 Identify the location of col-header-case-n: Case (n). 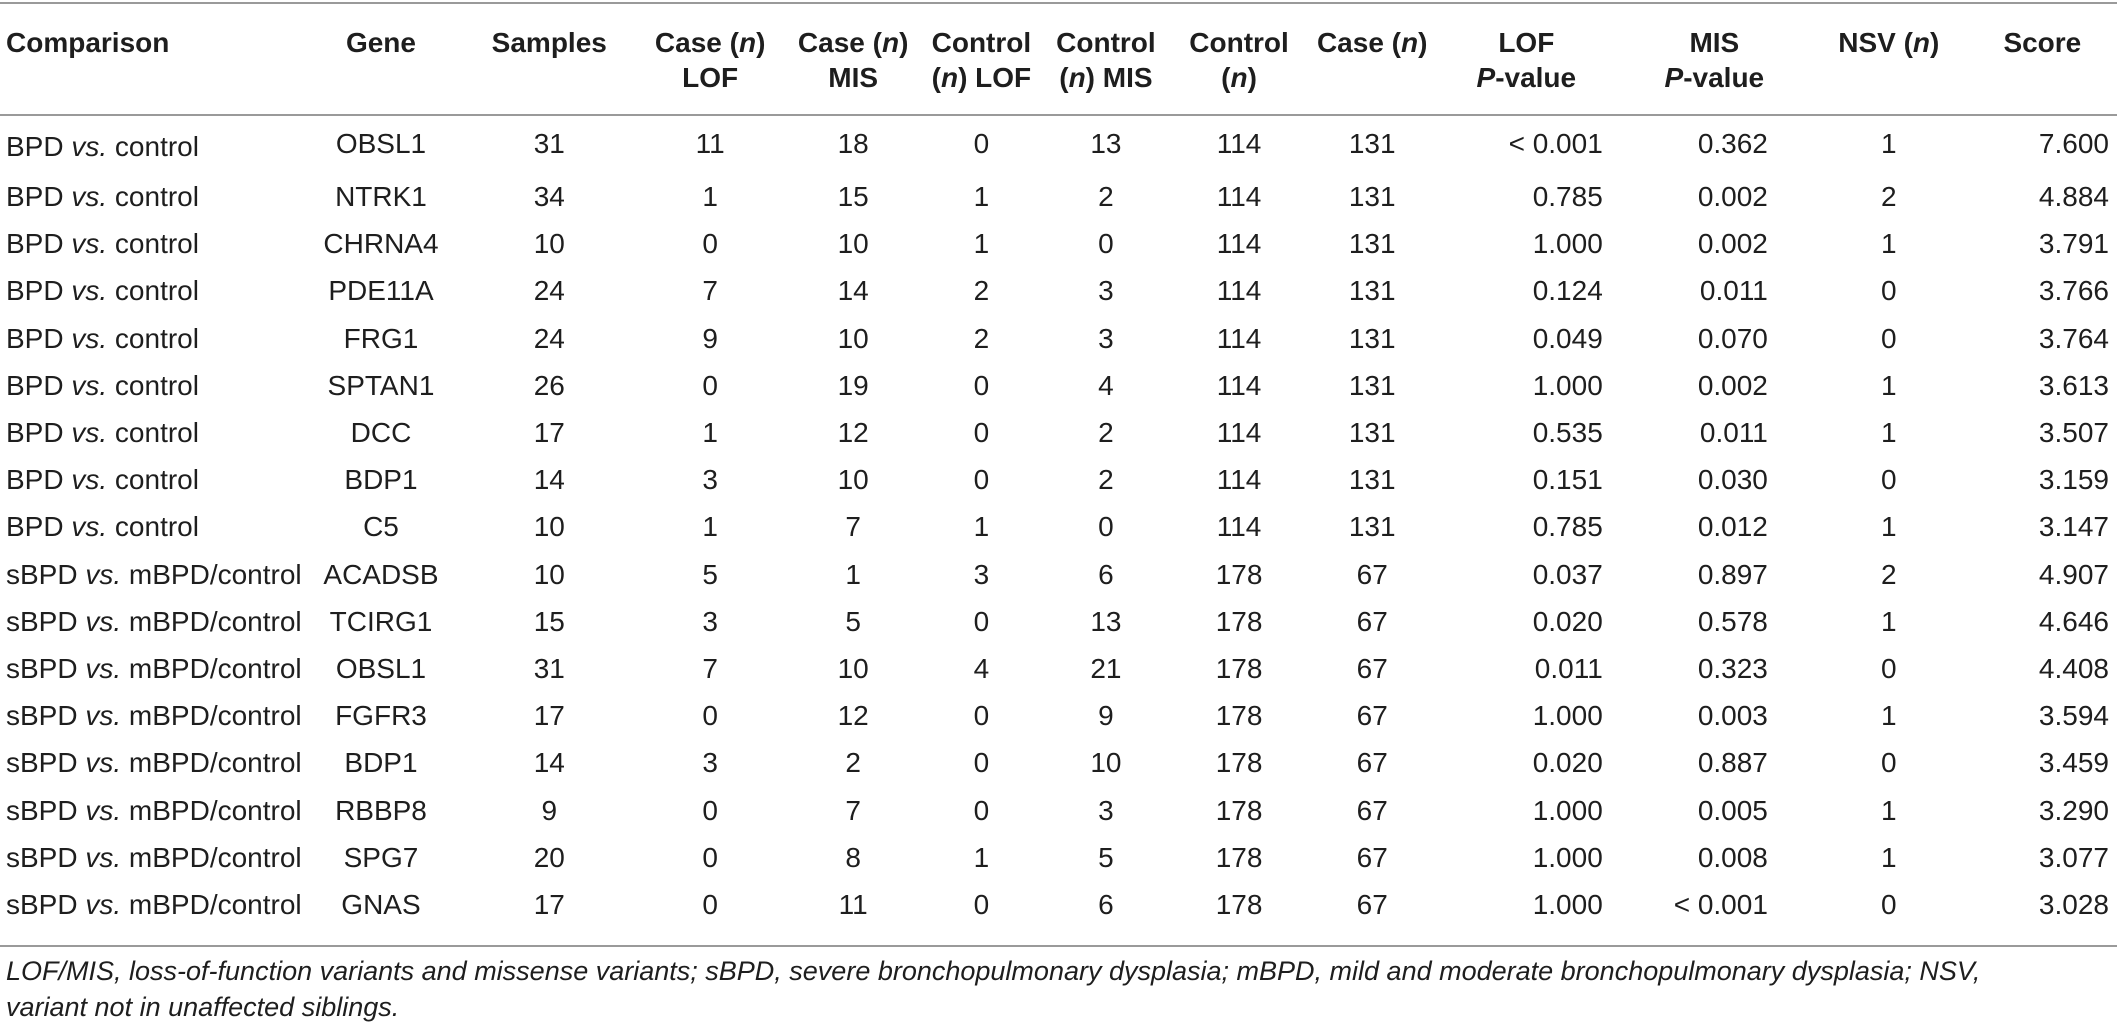
(1372, 42).